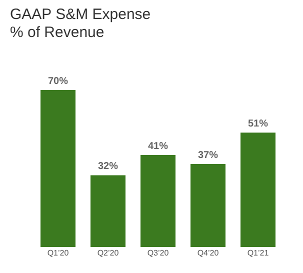 The width and height of the screenshot is (303, 273). Describe the element at coordinates (108, 253) in the screenshot. I see `x-tick-label: Q2’20` at that location.